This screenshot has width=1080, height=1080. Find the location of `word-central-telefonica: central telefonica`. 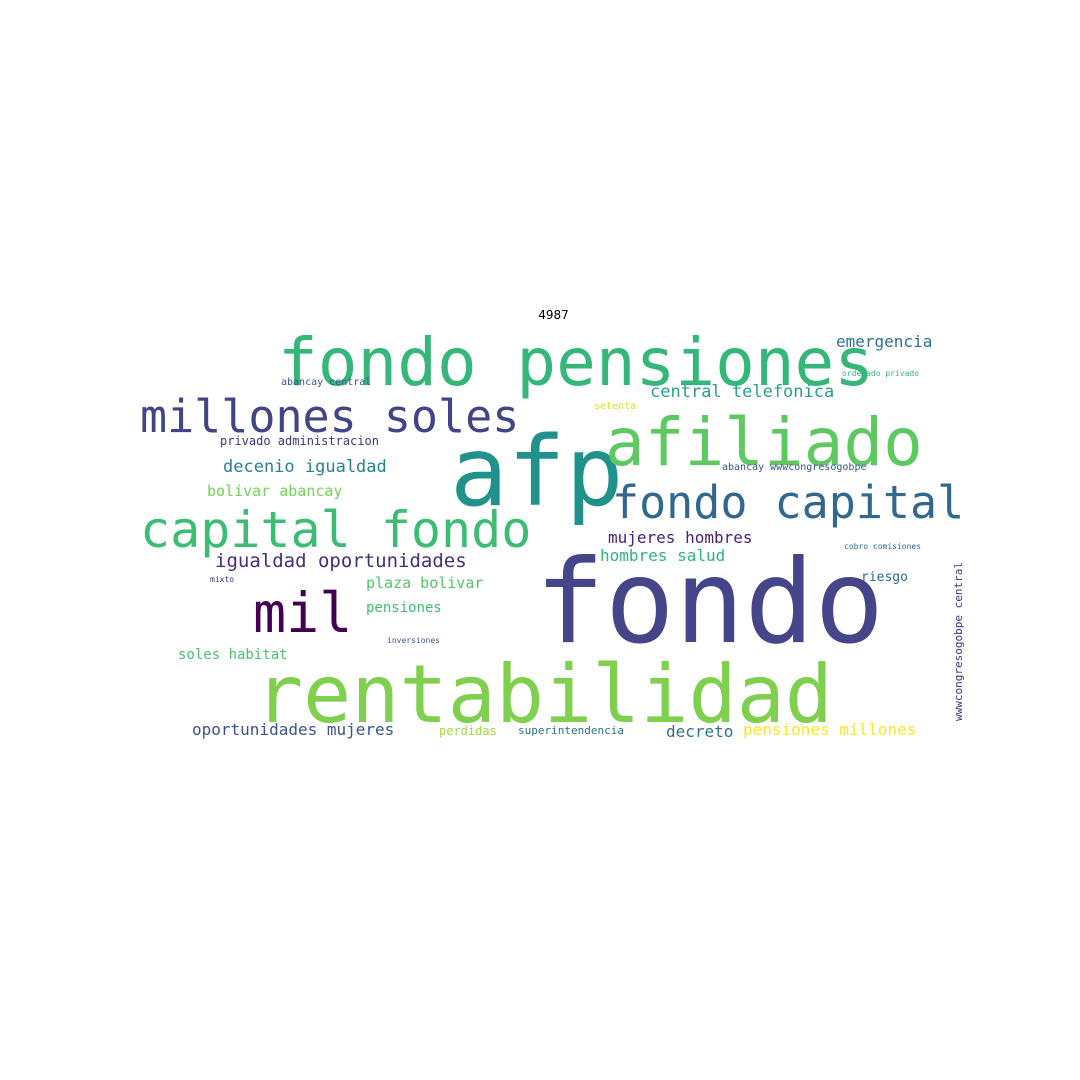

word-central-telefonica: central telefonica is located at coordinates (742, 392).